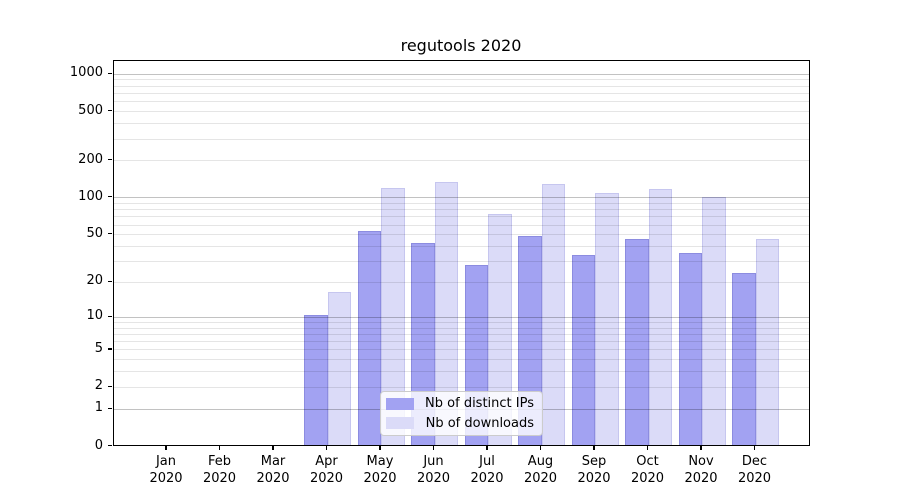 The image size is (900, 500). What do you see at coordinates (94, 233) in the screenshot?
I see `y-tick-label-50: 50` at bounding box center [94, 233].